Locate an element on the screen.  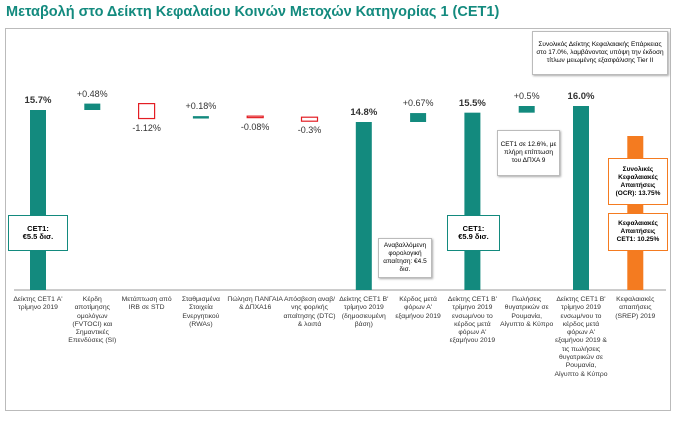
annotation: CET1: €5.5 δισ. is located at coordinates (38, 233).